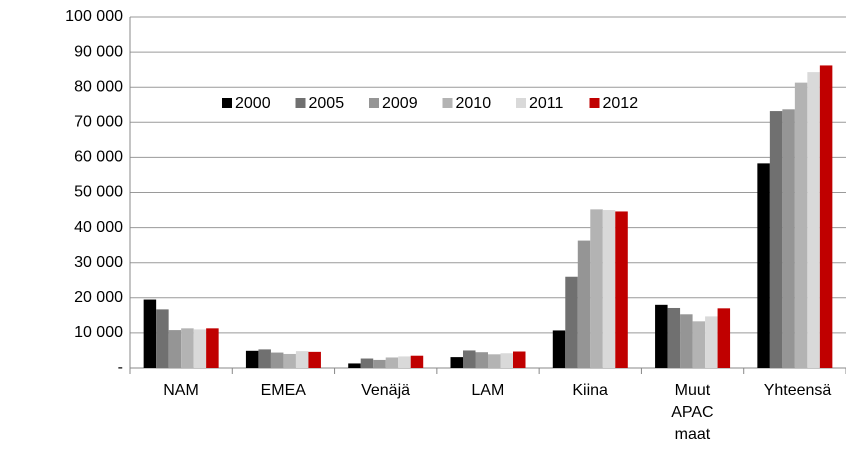 This screenshot has height=450, width=846. What do you see at coordinates (98, 192) in the screenshot?
I see `y-tick-label: 50 000` at bounding box center [98, 192].